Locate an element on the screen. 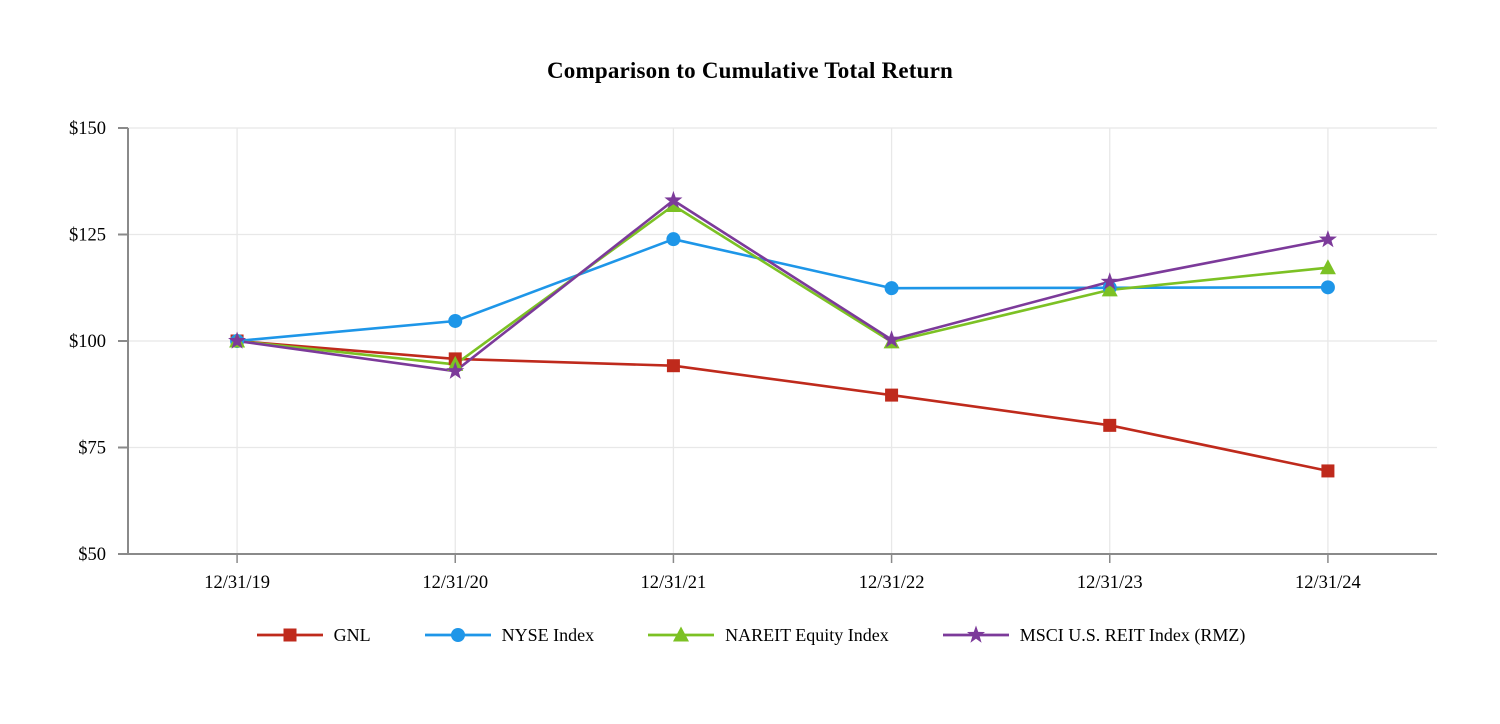 The width and height of the screenshot is (1500, 724). x-tick-label: 12/31/19 is located at coordinates (237, 583).